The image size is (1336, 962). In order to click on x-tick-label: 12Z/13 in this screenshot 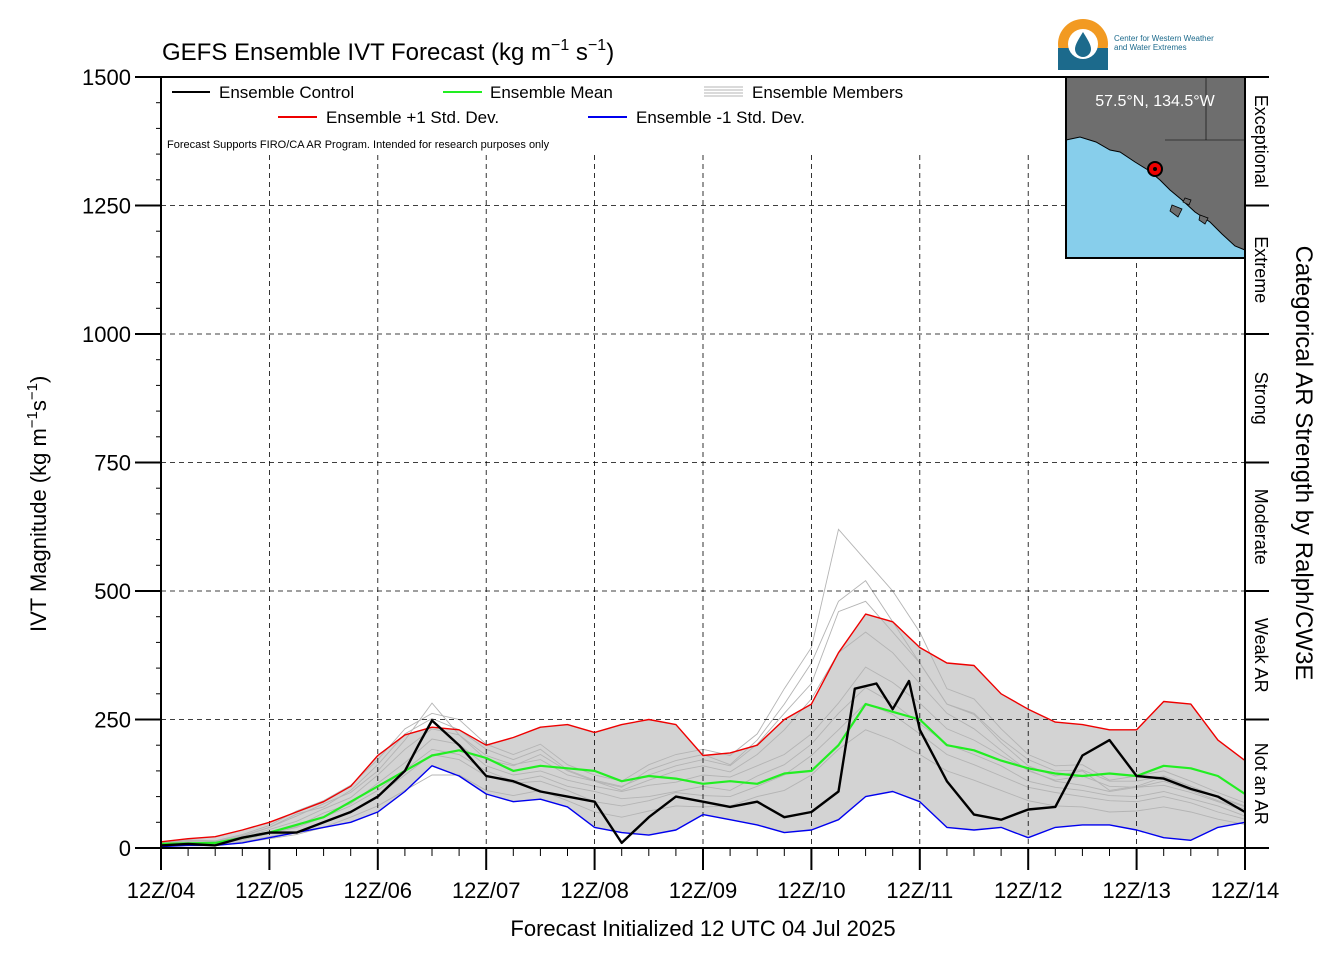, I will do `click(1136, 890)`.